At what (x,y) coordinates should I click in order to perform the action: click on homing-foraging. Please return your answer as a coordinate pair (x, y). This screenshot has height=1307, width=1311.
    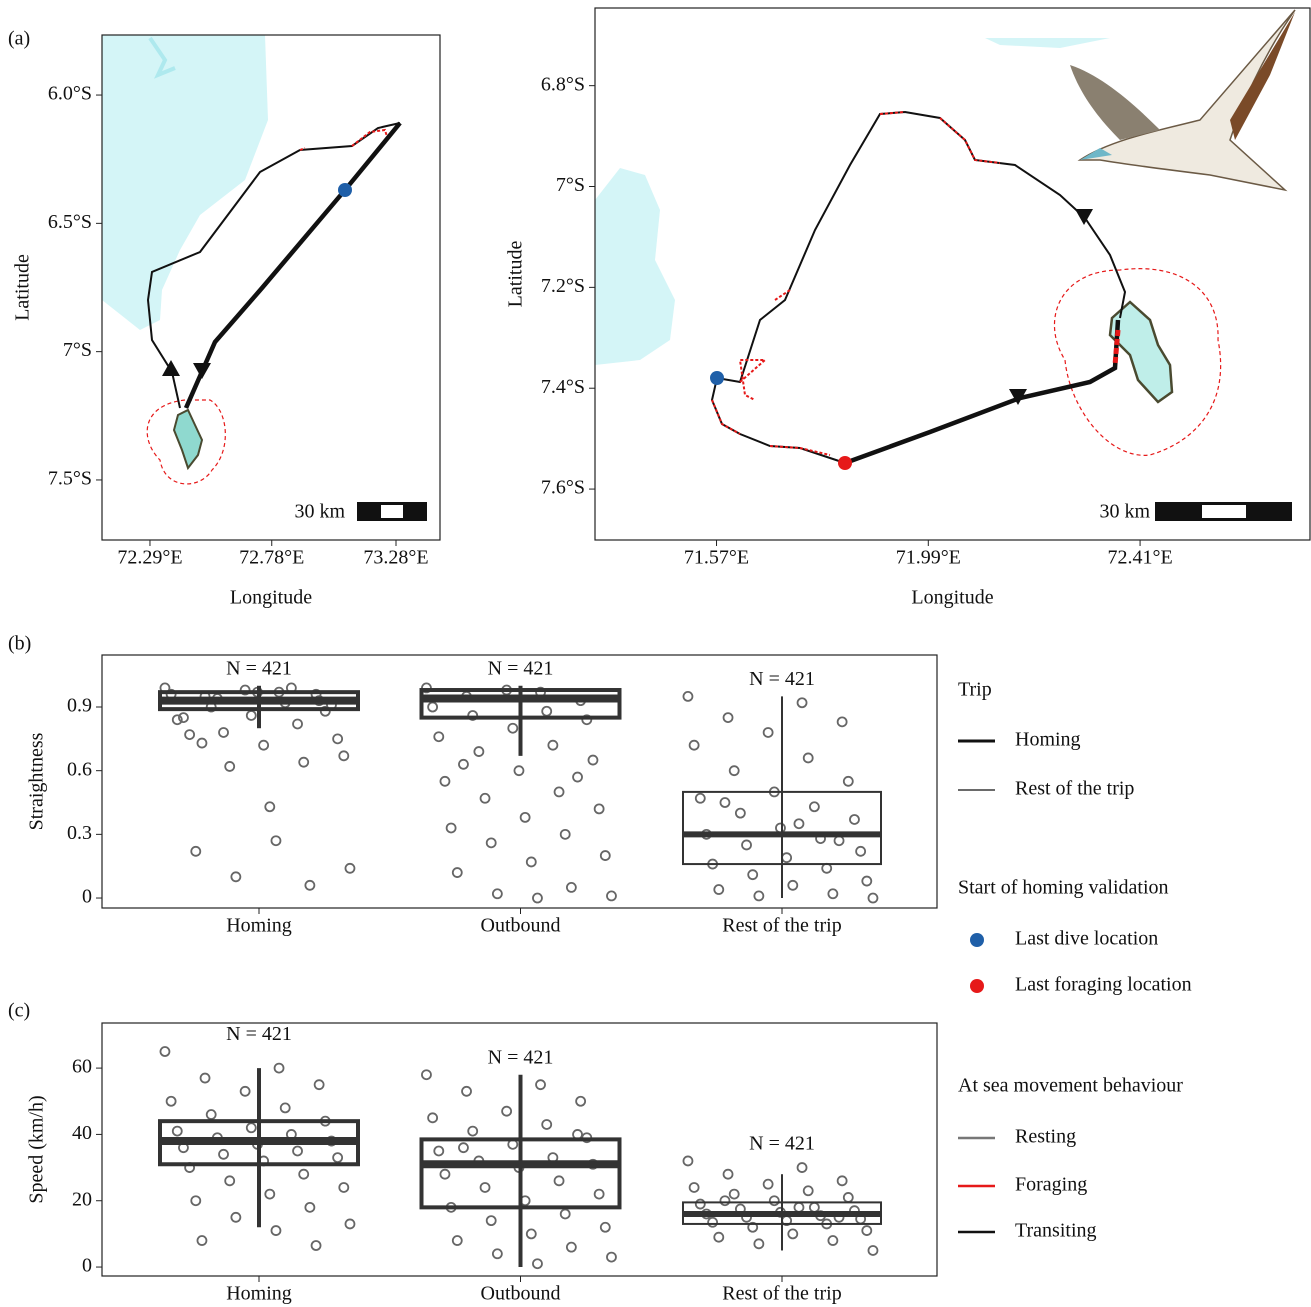
    Looking at the image, I should click on (1116, 347).